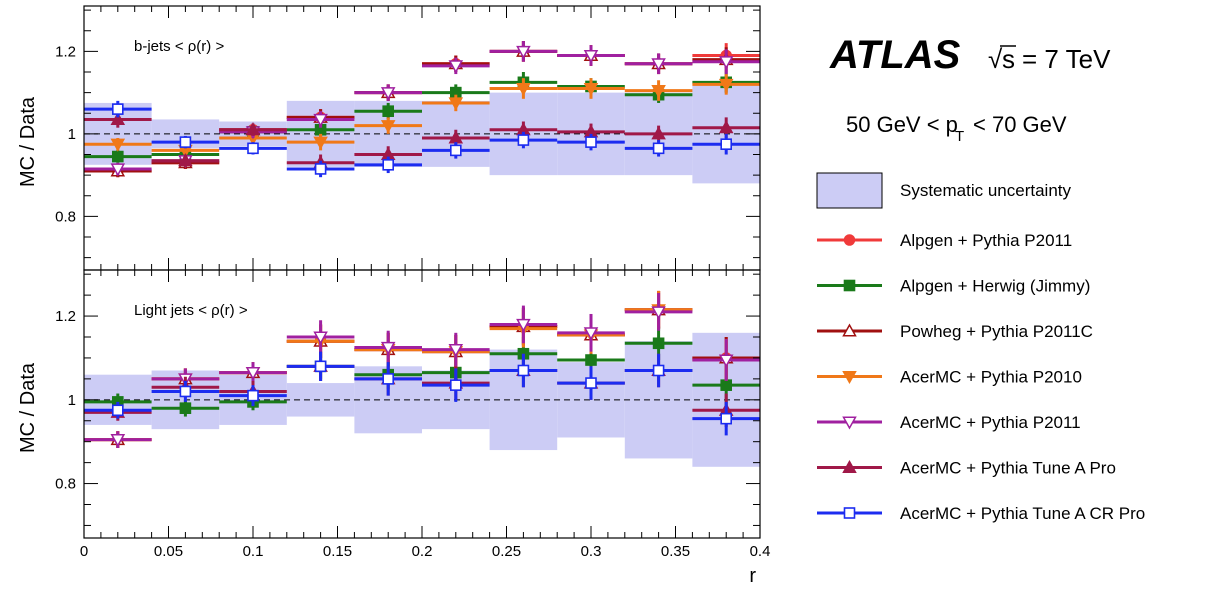 The height and width of the screenshot is (590, 1206). What do you see at coordinates (986, 240) in the screenshot?
I see `legend-label: Alpgen + Pythia P2011` at bounding box center [986, 240].